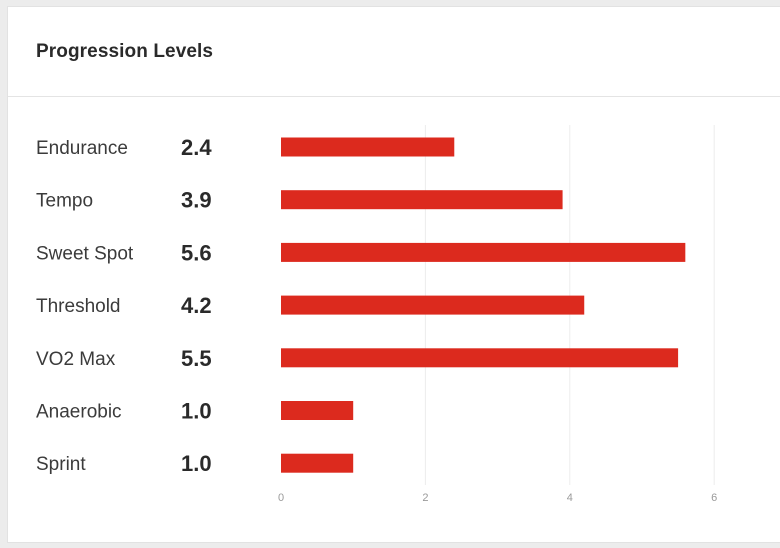  I want to click on bar-tempo, so click(422, 200).